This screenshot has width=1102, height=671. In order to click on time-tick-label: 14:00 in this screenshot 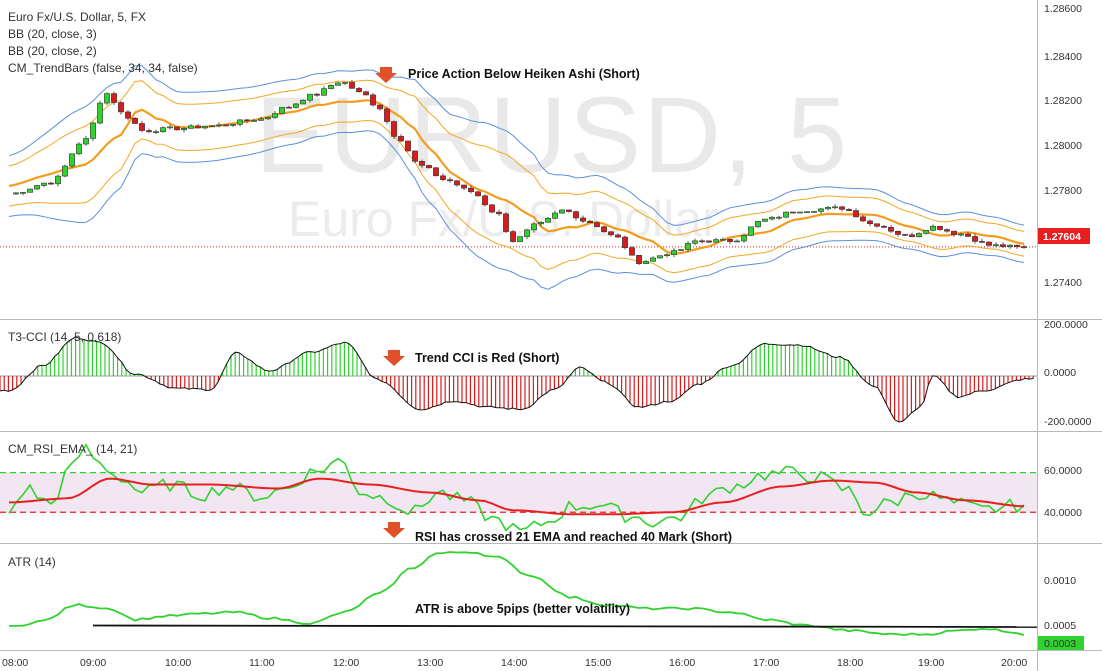, I will do `click(514, 663)`.